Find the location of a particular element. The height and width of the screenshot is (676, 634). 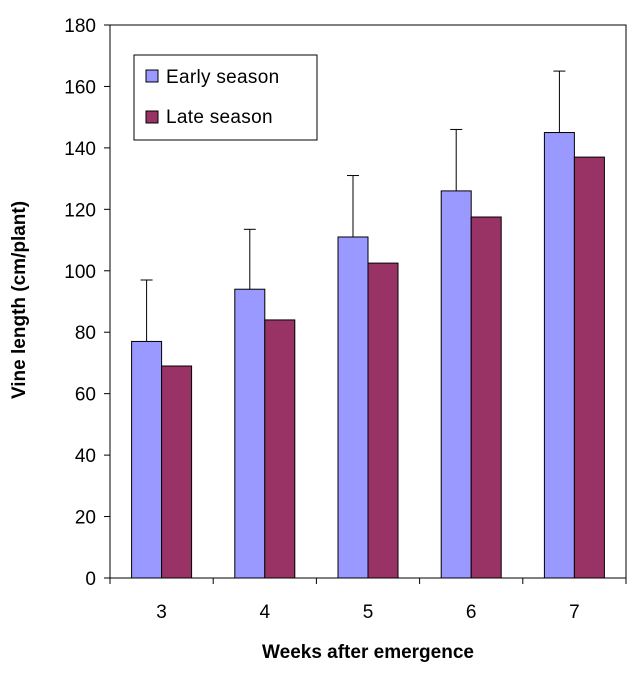

y-axis-title: Vine length (cm/plant) is located at coordinates (19, 300).